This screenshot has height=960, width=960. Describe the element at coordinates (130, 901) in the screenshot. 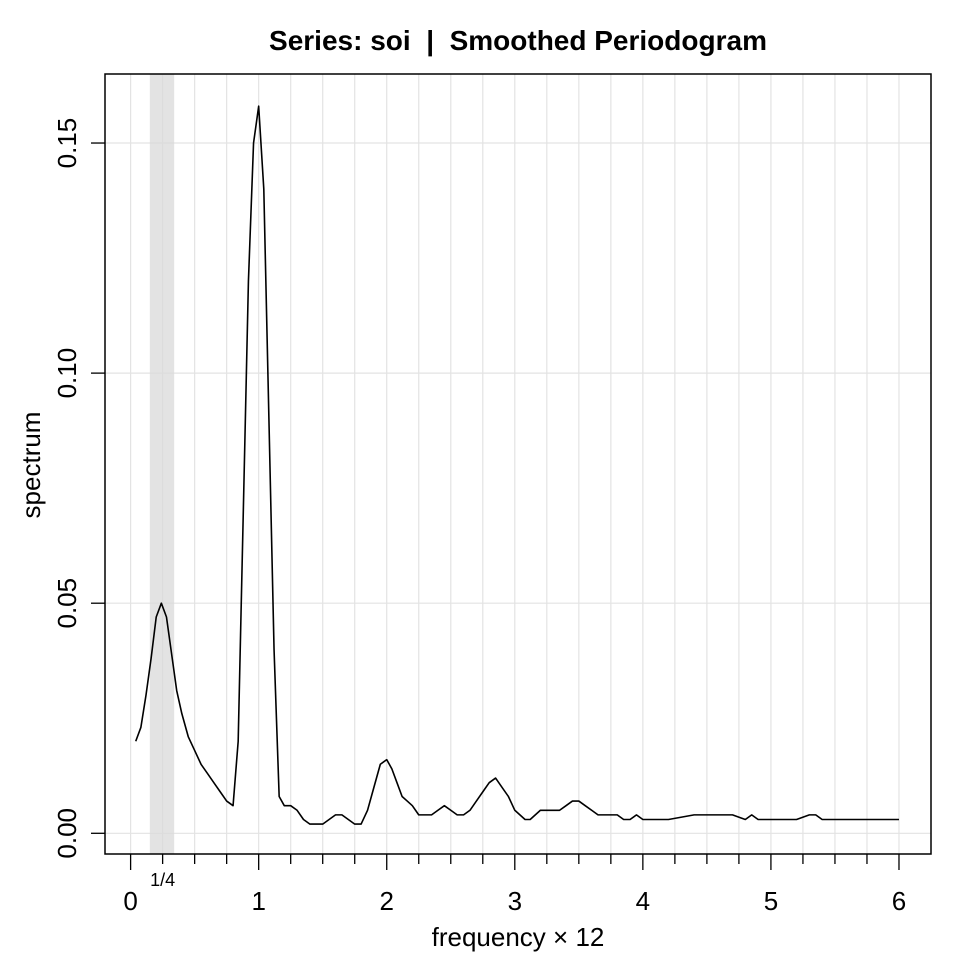

I see `x-tick-label: 0` at that location.